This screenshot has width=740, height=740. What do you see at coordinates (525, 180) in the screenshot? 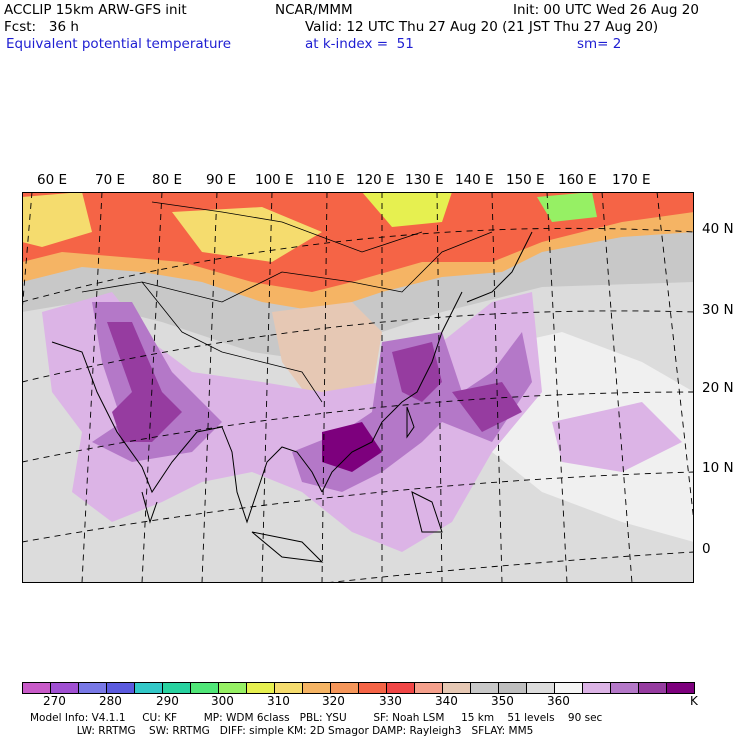
I see `longitude-label: 150 E` at bounding box center [525, 180].